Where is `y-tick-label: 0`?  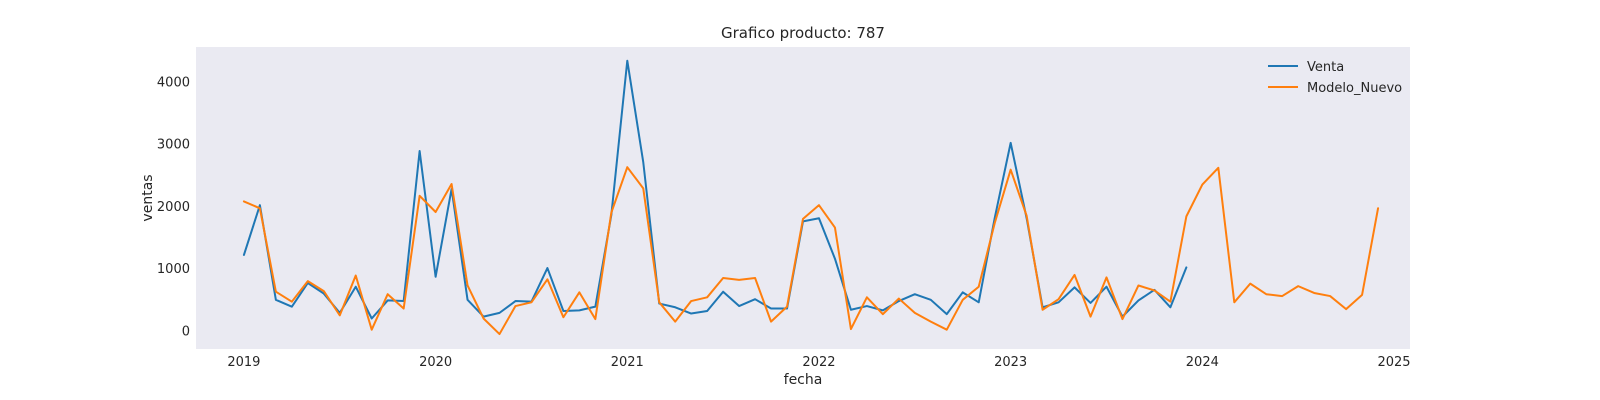
y-tick-label: 0 is located at coordinates (186, 331).